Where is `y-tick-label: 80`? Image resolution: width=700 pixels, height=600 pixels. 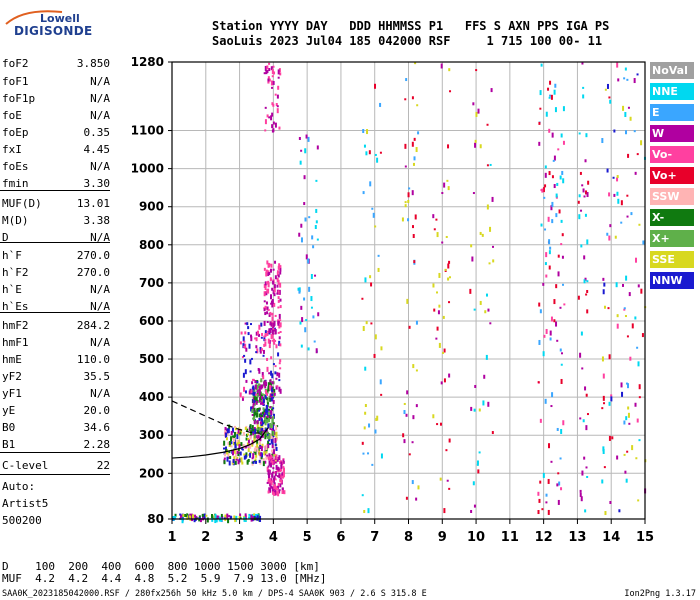
y-tick-label: 80 is located at coordinates (155, 519).